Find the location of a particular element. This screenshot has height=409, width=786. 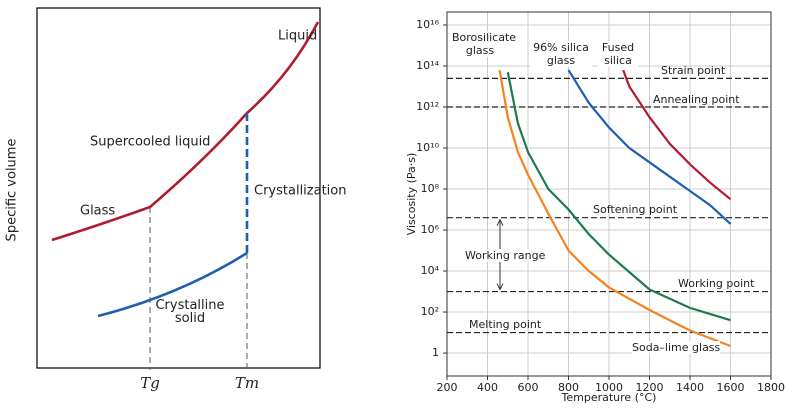

y-tick-label: 1 is located at coordinates (435, 352).